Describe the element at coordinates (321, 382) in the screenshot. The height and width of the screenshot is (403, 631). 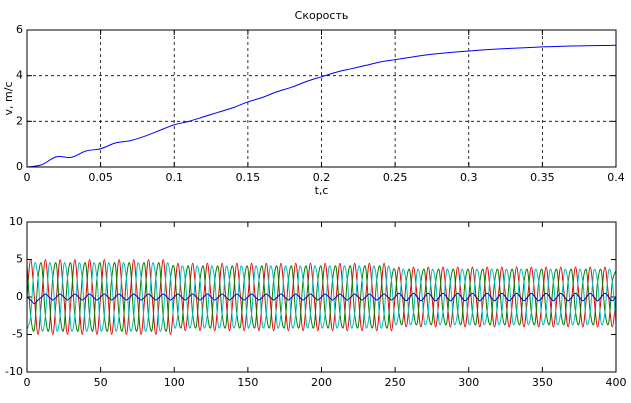
I see `x-tick-label: 200` at that location.